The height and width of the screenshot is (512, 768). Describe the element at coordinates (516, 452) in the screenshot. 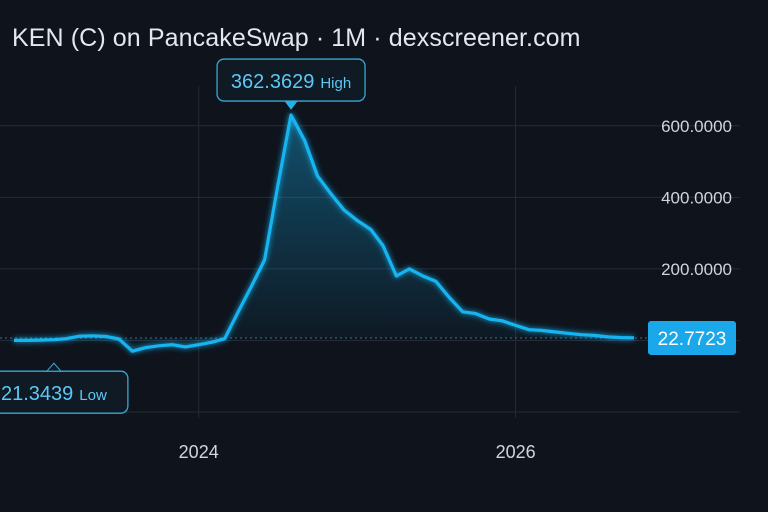

I see `x-tick-label: 2026` at that location.